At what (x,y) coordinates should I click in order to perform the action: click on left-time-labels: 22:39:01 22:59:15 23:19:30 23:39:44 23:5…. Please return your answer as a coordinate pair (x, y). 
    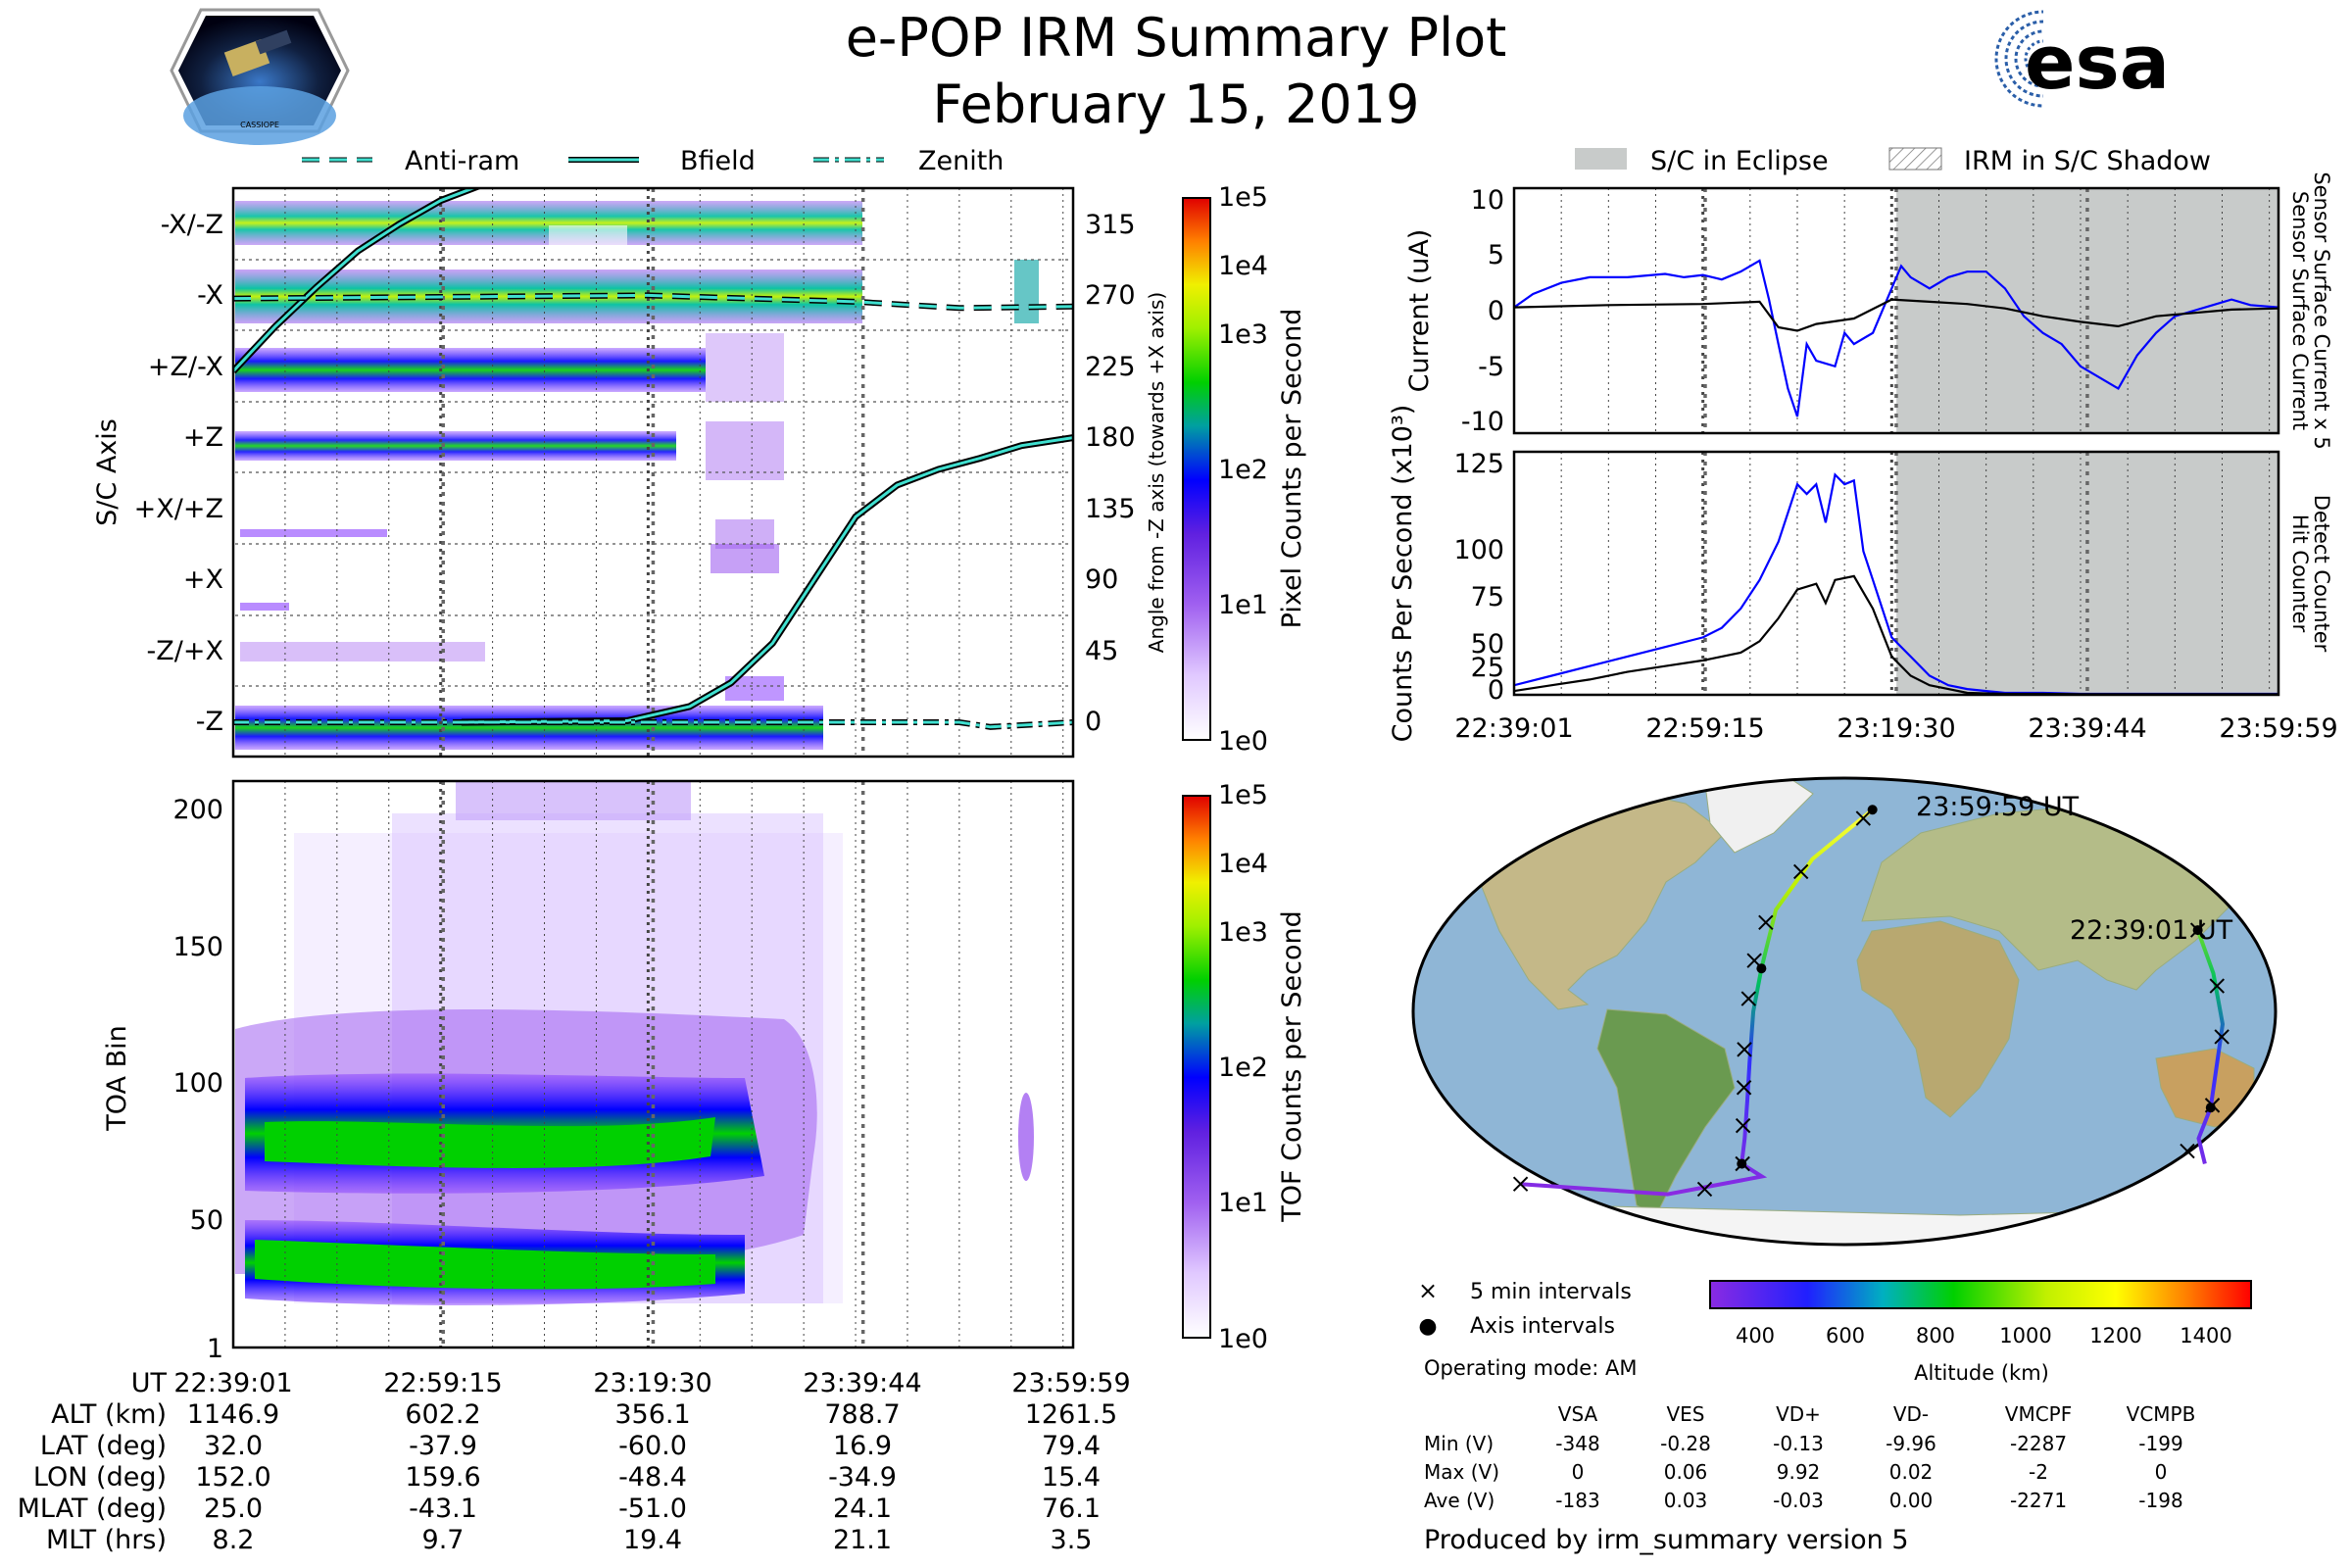
    Looking at the image, I should click on (651, 1383).